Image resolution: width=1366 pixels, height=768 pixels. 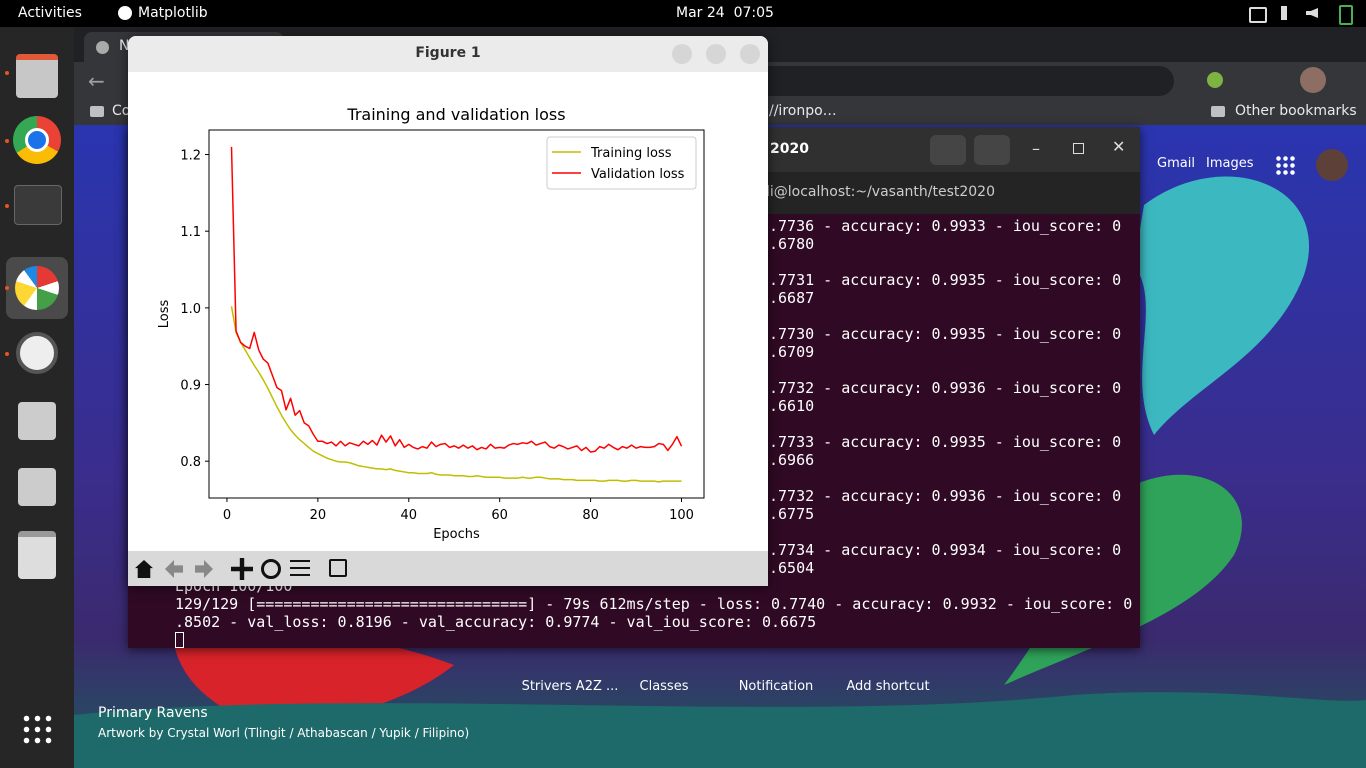 I want to click on app-grid, so click(x=37, y=729).